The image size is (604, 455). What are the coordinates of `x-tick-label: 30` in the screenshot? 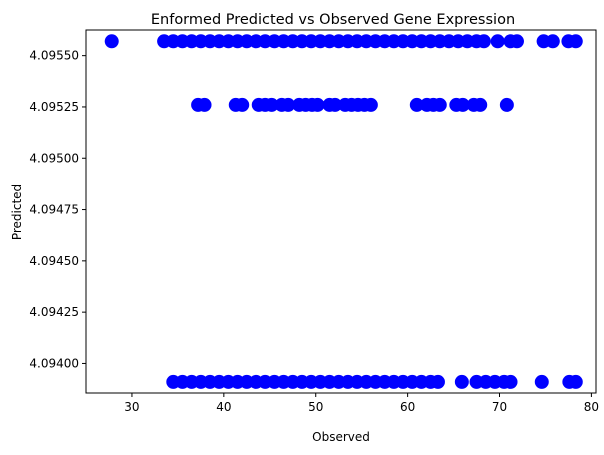 It's located at (131, 407).